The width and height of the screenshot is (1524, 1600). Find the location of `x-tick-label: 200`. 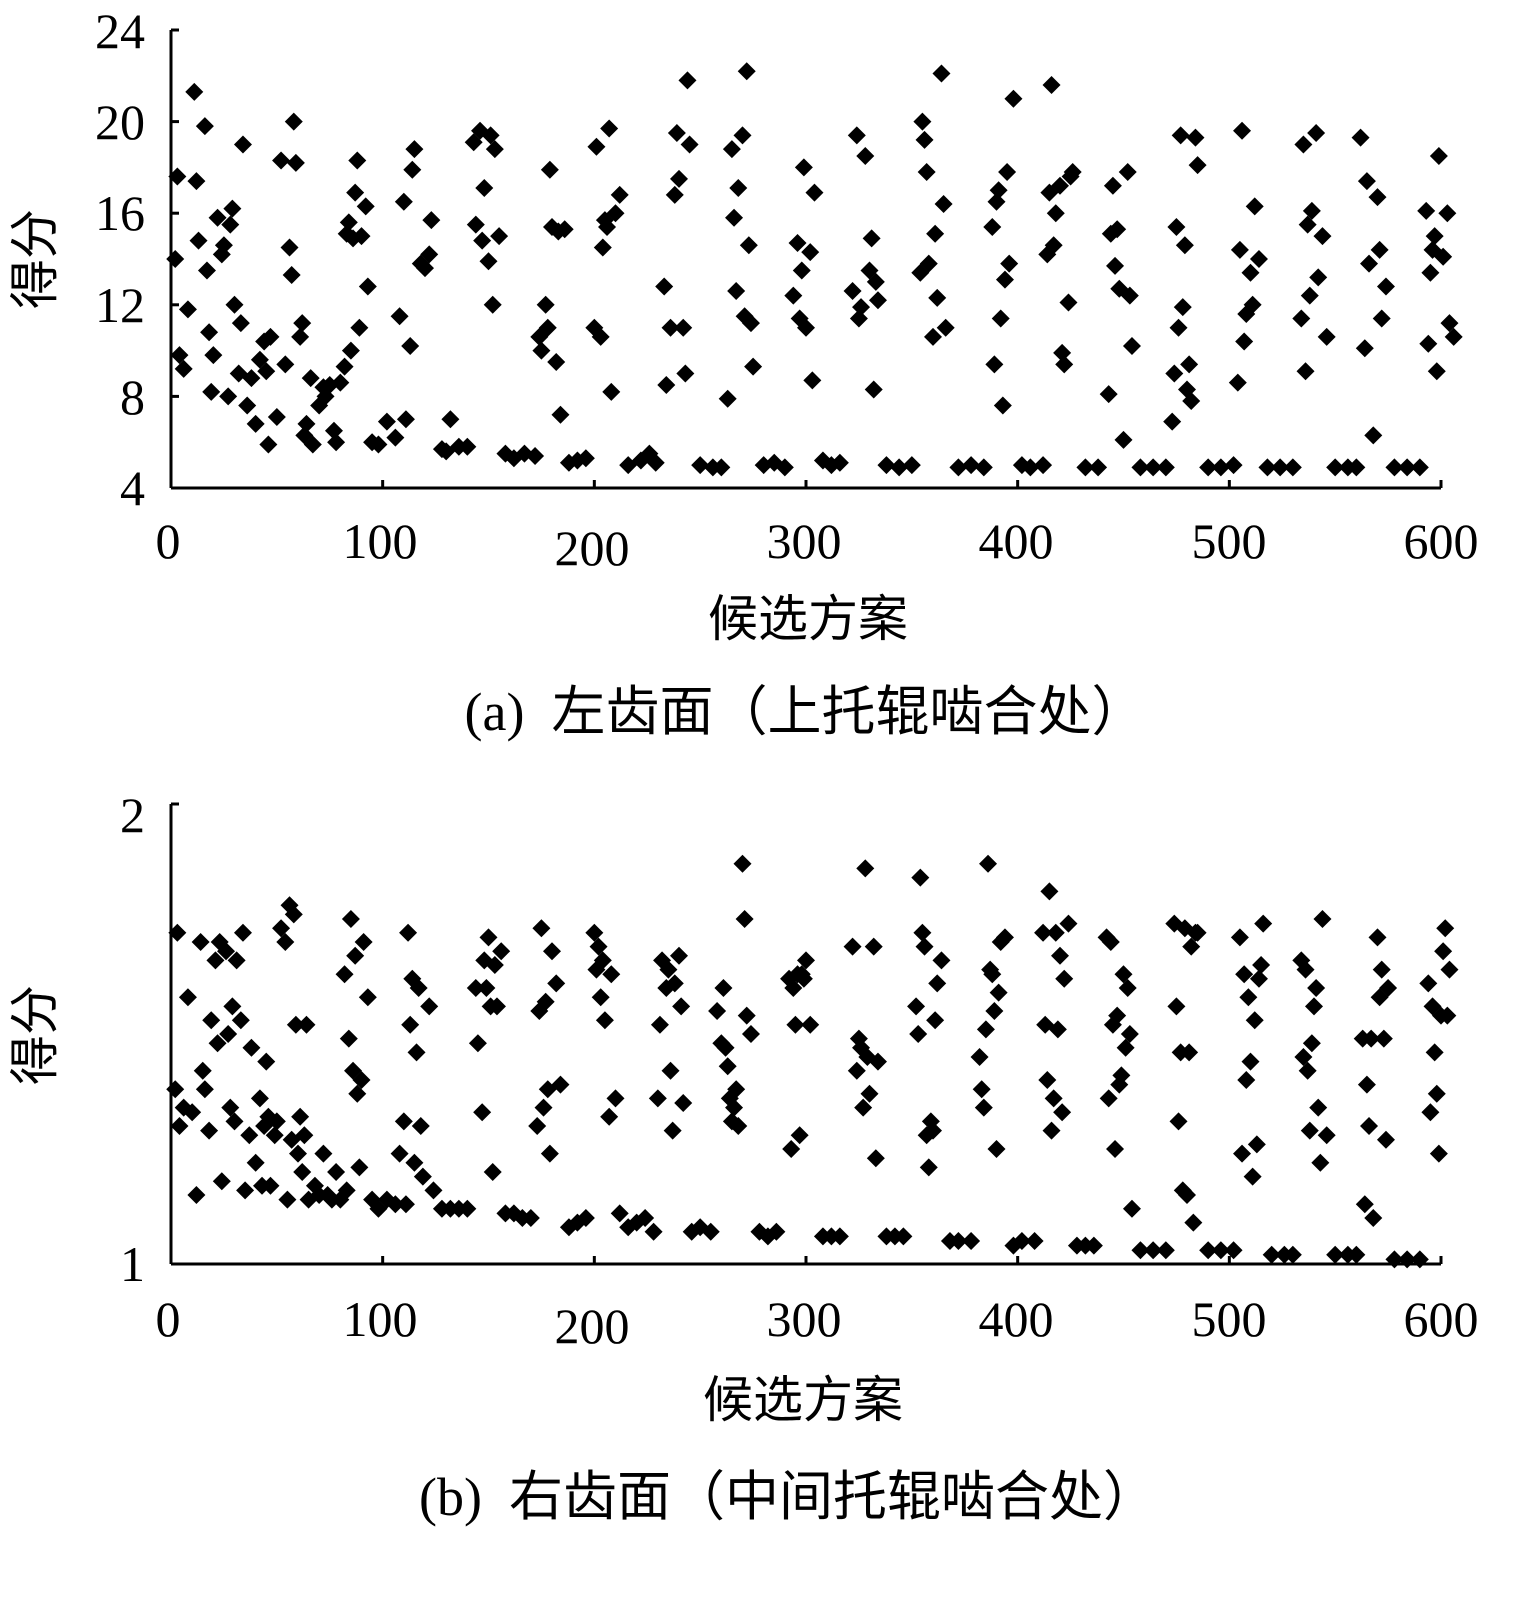

x-tick-label: 200 is located at coordinates (592, 1326).